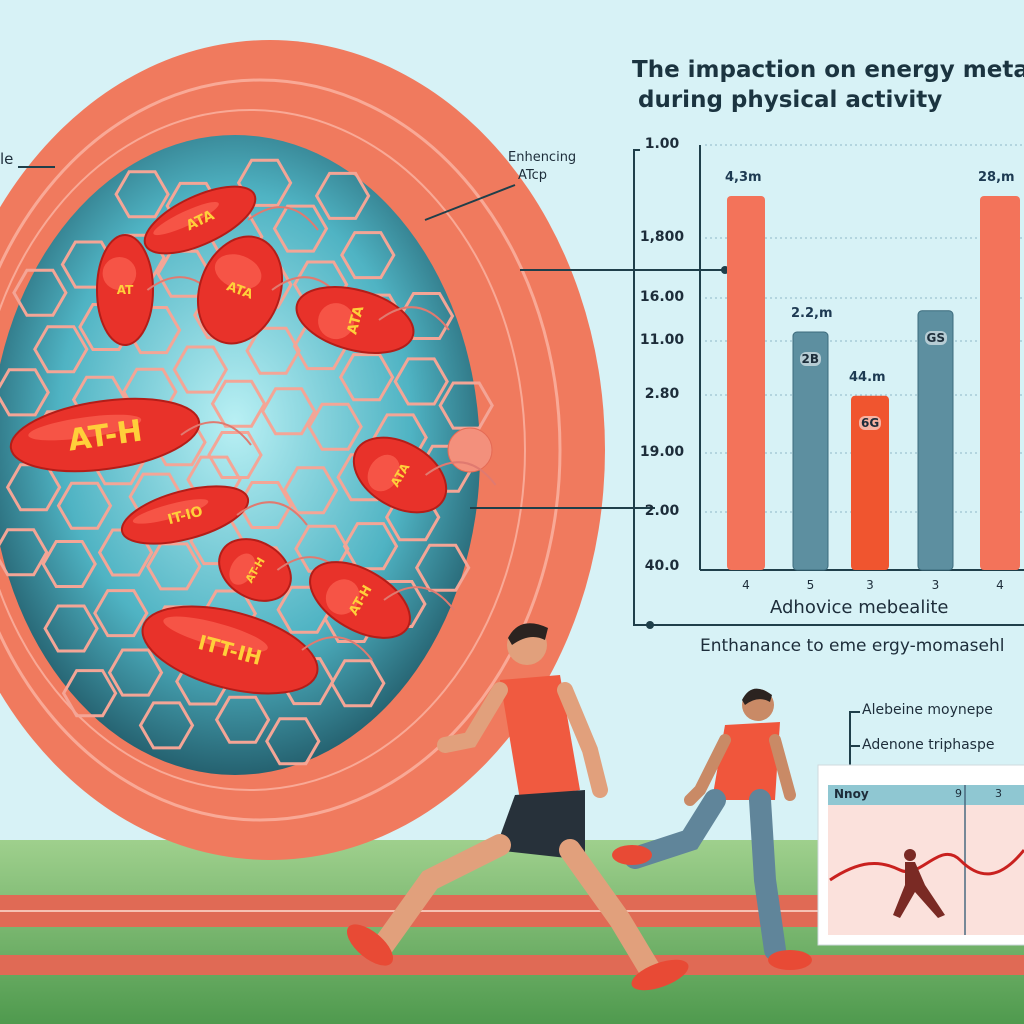  What do you see at coordinates (470, 450) in the screenshot?
I see `nucleus` at bounding box center [470, 450].